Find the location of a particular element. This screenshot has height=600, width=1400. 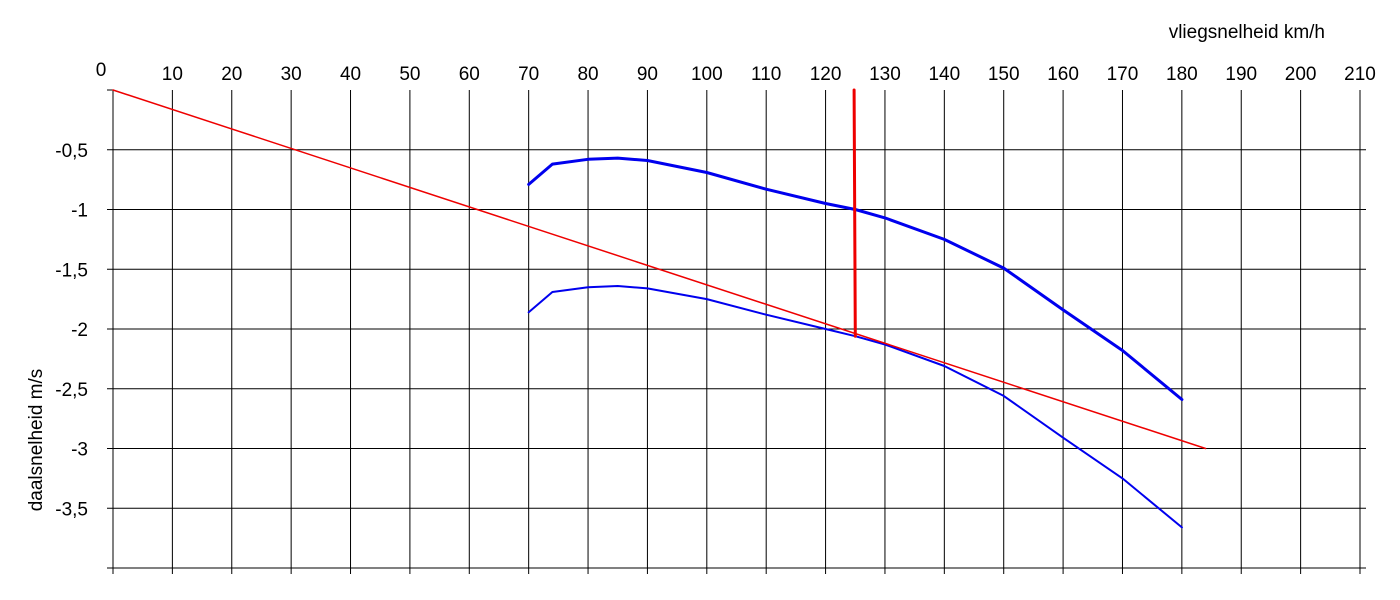

y-axis-title: daalsnelheid m/s is located at coordinates (36, 440).